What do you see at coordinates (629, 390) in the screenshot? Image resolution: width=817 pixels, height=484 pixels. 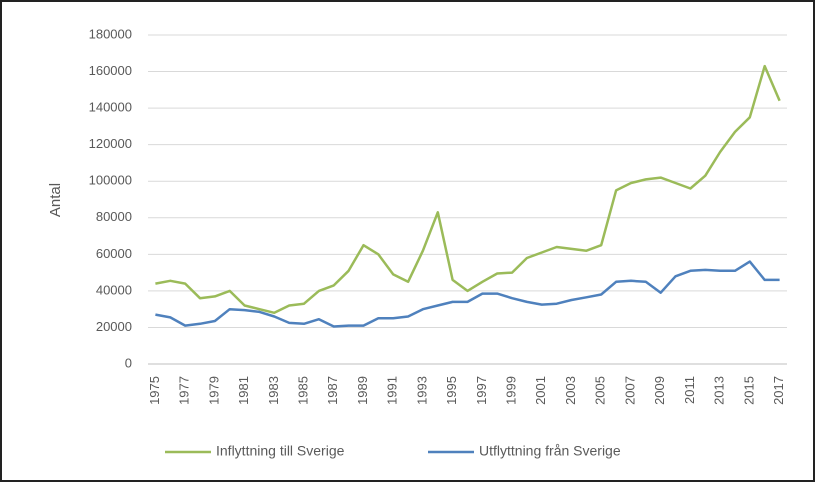 I see `x-tick-label: 2007` at bounding box center [629, 390].